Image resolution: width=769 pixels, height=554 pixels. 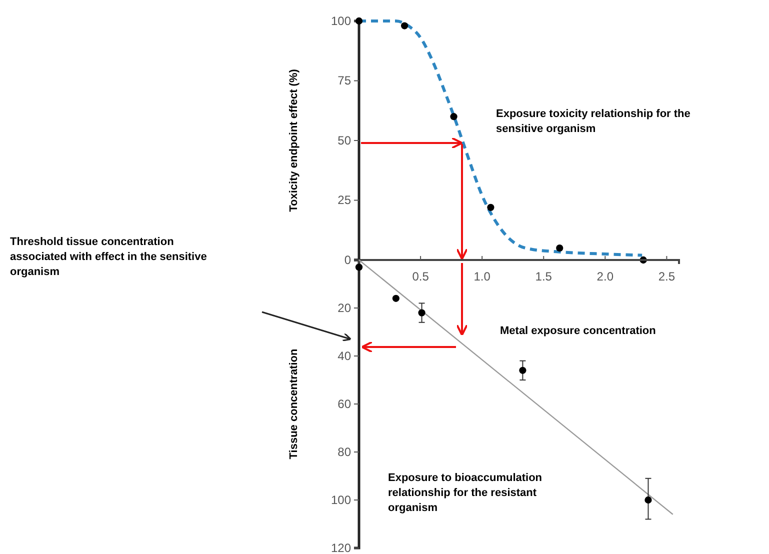 I want to click on annotation: Exposure toxicity relationship for the sensitive organism, so click(x=593, y=121).